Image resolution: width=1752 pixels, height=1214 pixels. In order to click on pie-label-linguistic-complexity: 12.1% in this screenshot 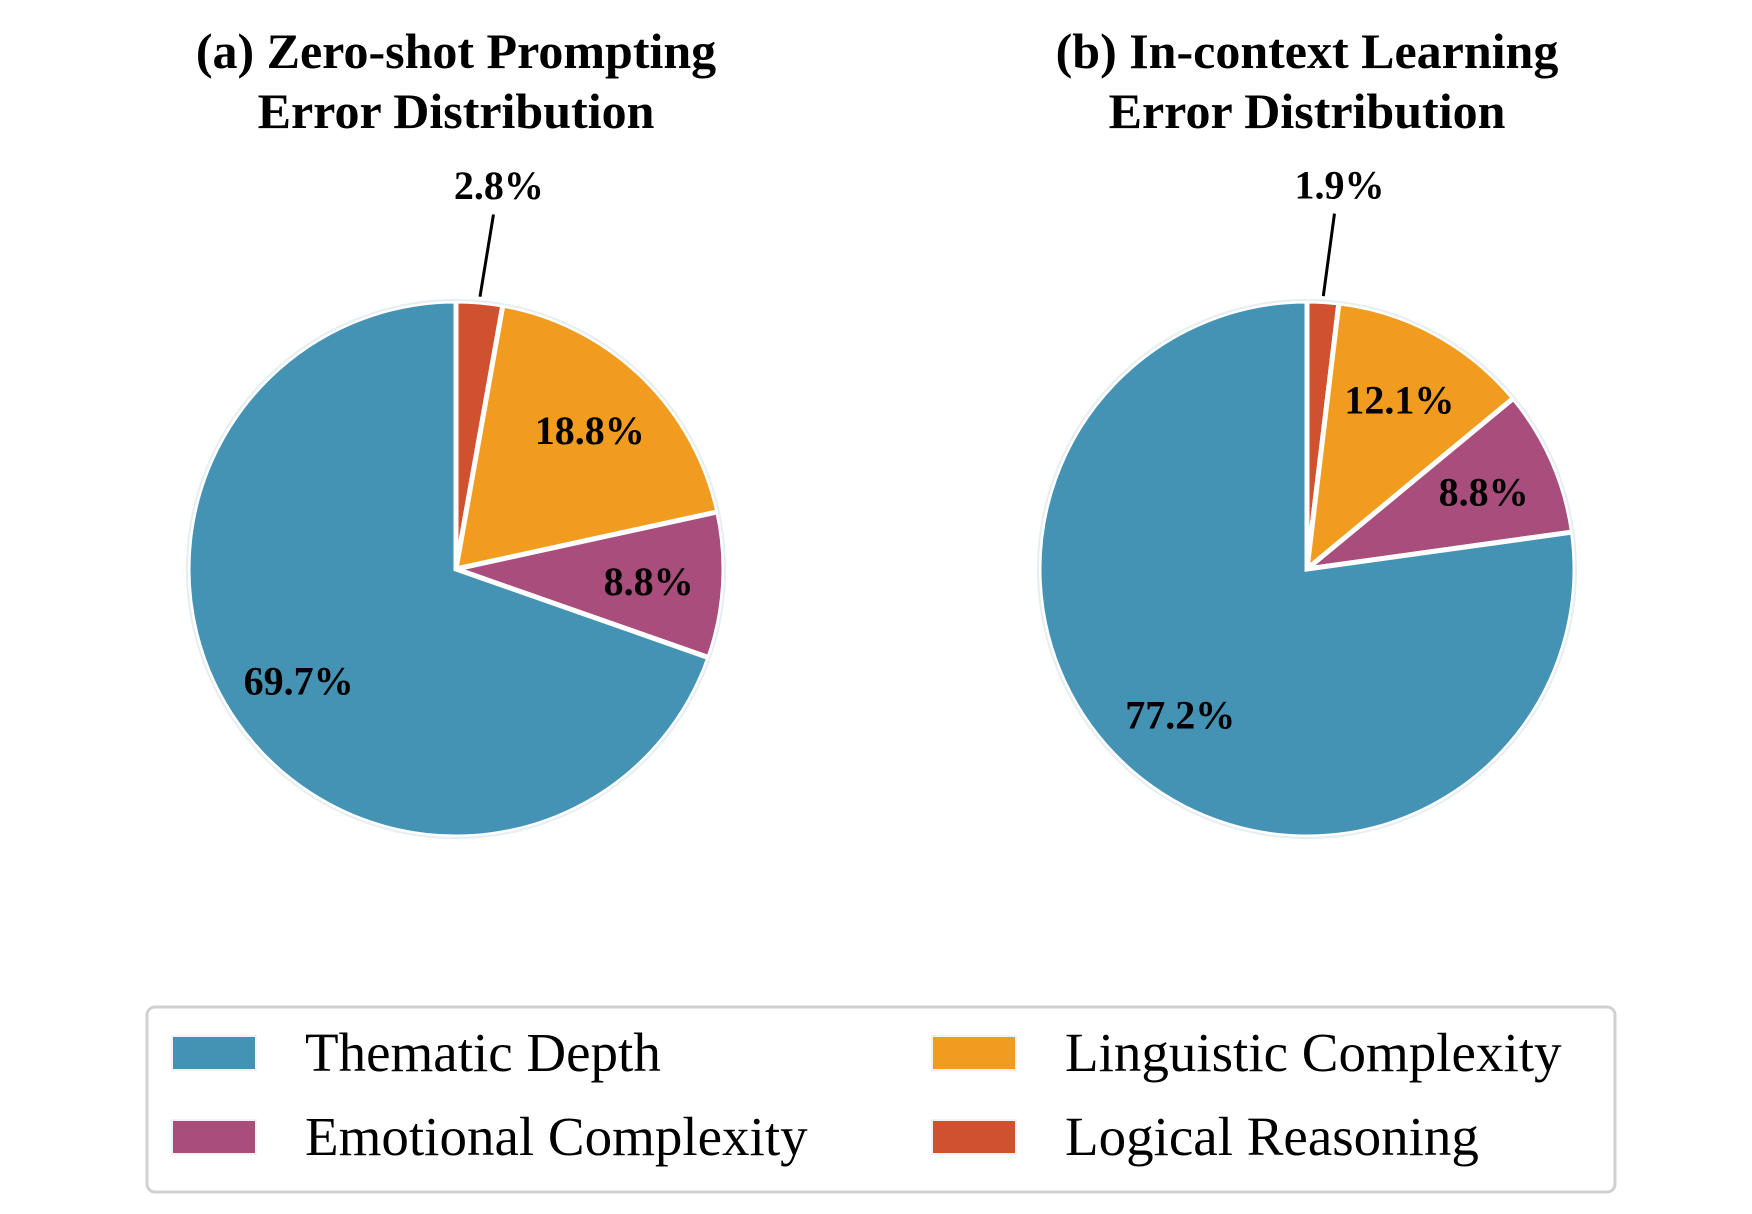, I will do `click(1399, 400)`.